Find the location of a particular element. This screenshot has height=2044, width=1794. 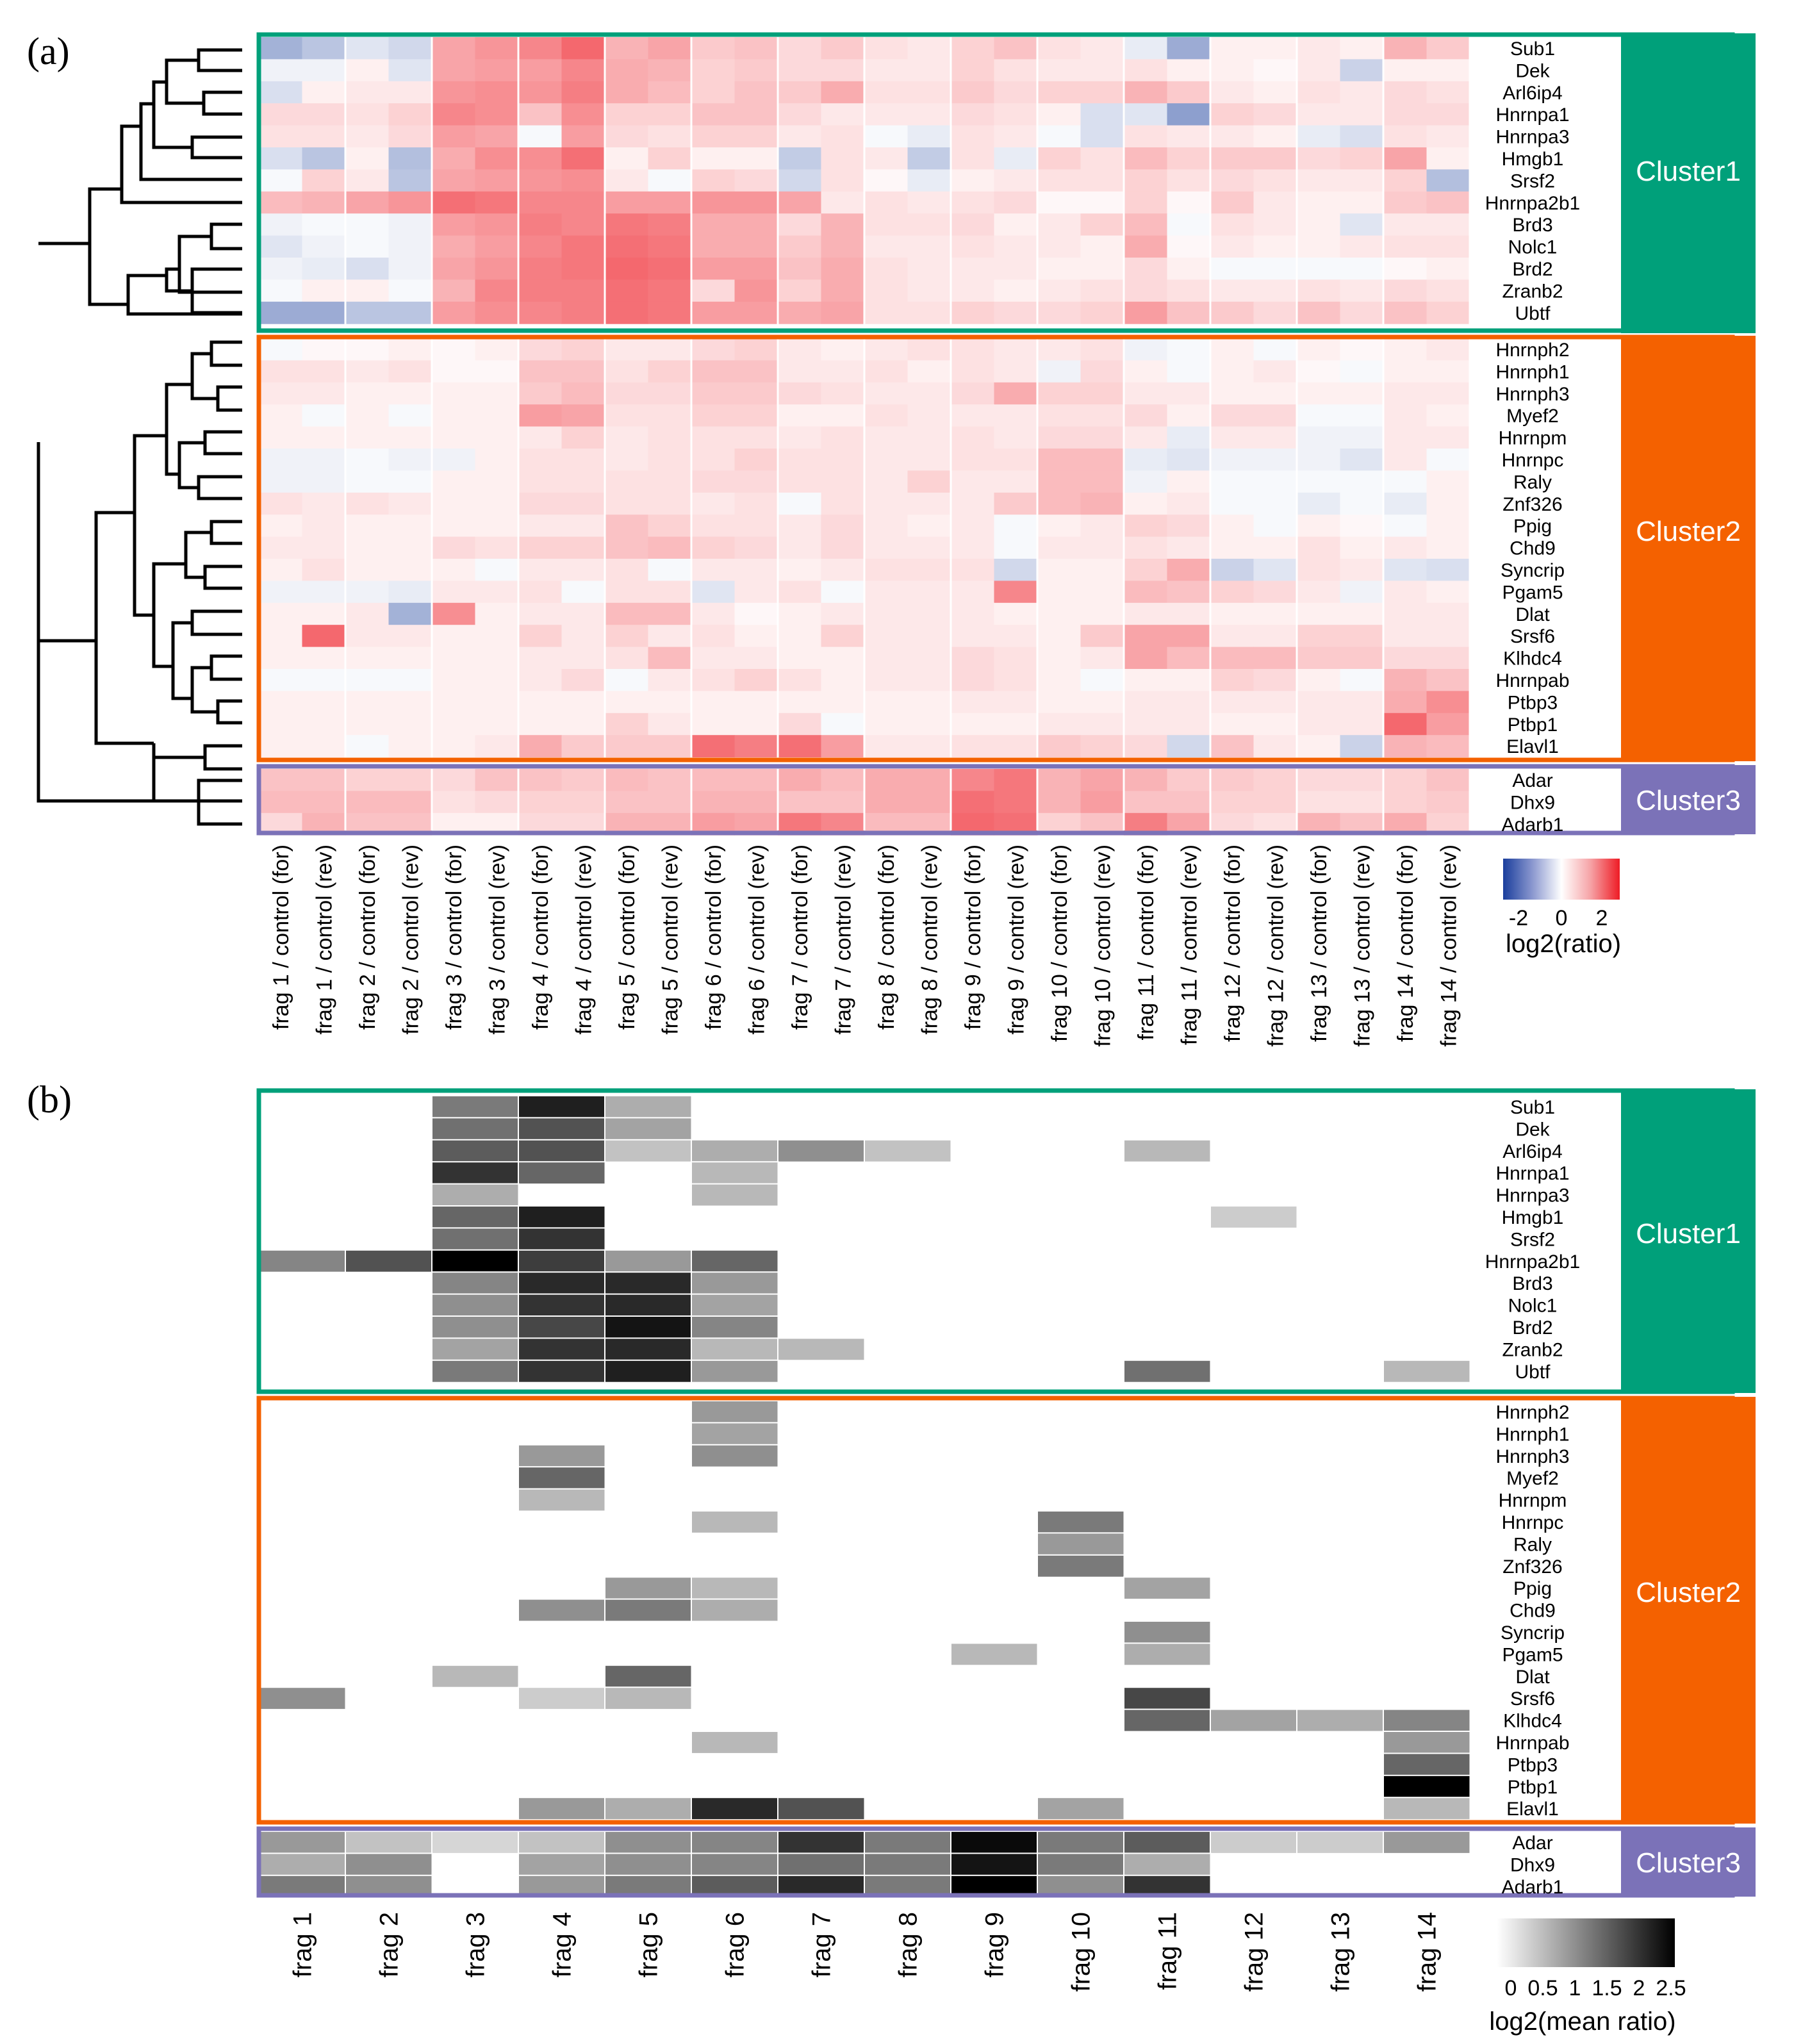

column-label-b: frag 7 is located at coordinates (822, 1944).